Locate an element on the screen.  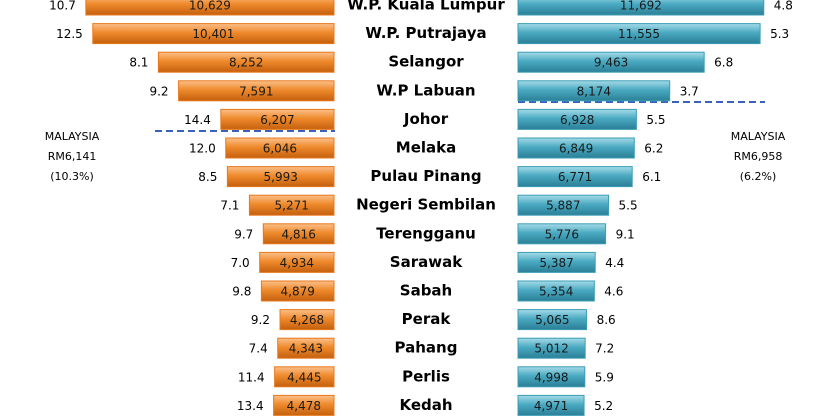
value-label: 4,268 is located at coordinates (307, 320).